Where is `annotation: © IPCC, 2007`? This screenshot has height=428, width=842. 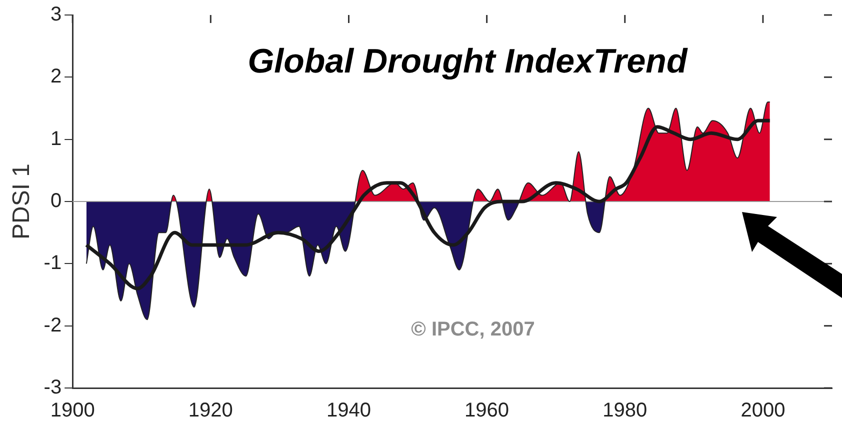
annotation: © IPCC, 2007 is located at coordinates (473, 329).